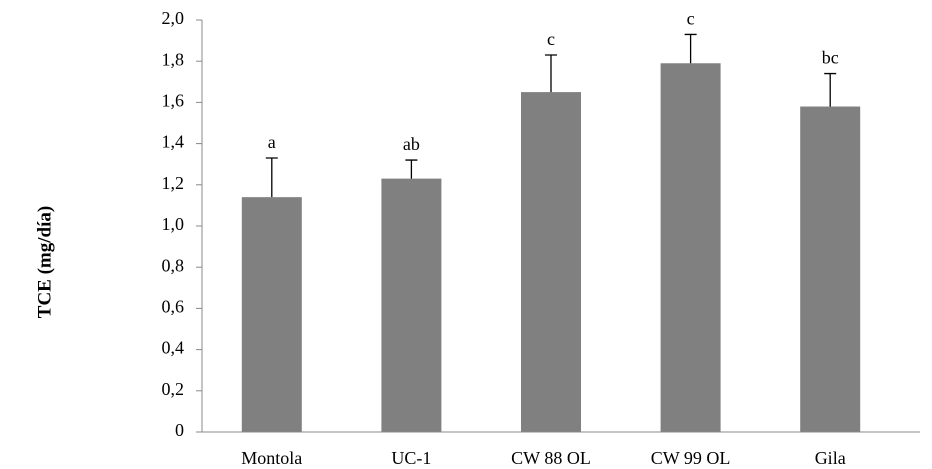 This screenshot has width=932, height=469. I want to click on annotation: bc, so click(830, 58).